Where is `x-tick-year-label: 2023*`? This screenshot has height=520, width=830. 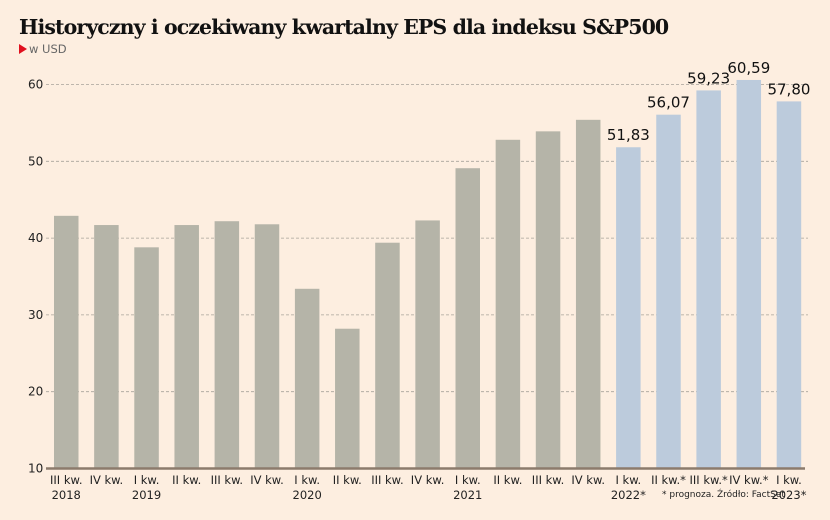 x-tick-year-label: 2023* is located at coordinates (788, 495).